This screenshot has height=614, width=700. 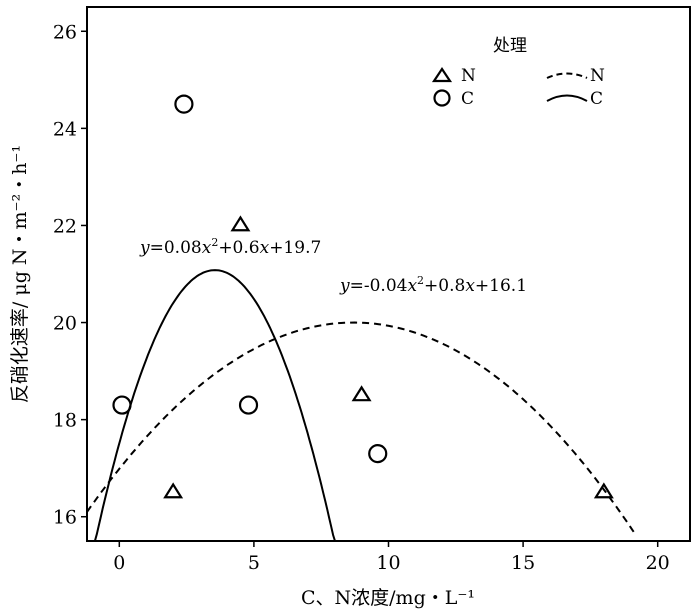 What do you see at coordinates (442, 98) in the screenshot?
I see `legend-marker-c` at bounding box center [442, 98].